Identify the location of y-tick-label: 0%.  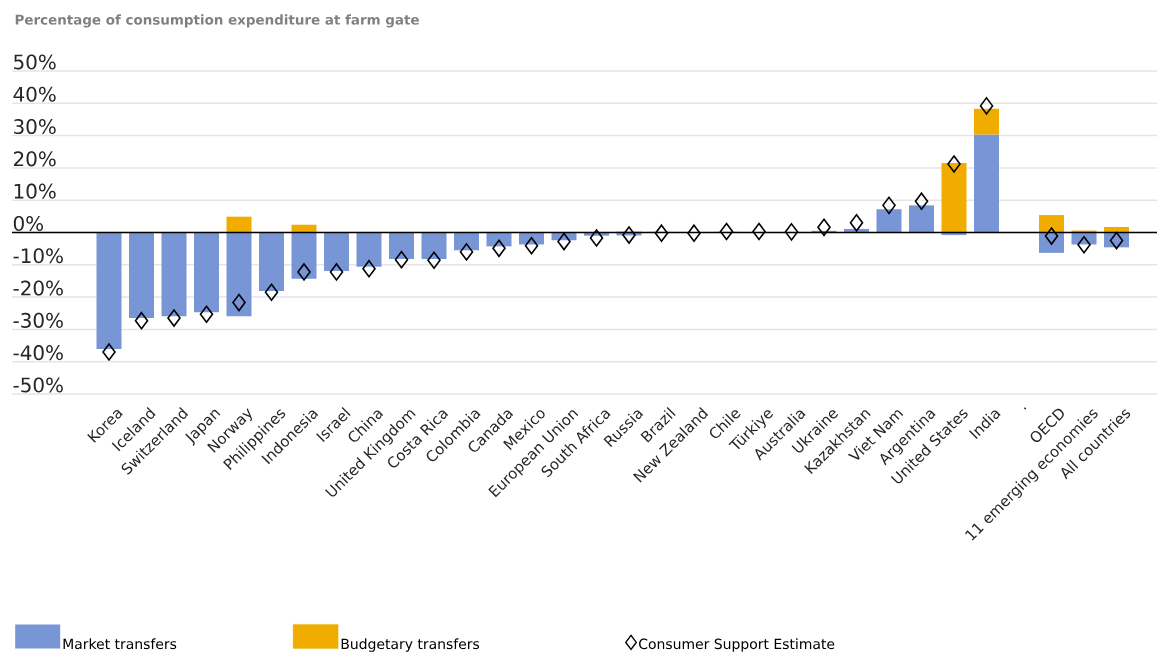
(28, 223).